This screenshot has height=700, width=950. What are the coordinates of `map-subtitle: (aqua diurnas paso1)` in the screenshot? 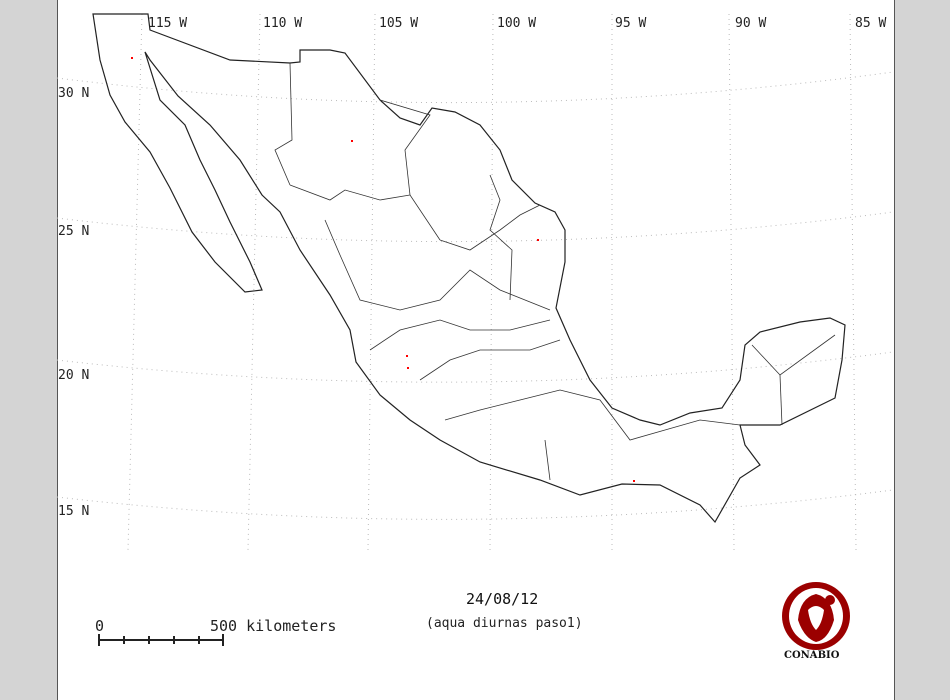 It's located at (504, 623).